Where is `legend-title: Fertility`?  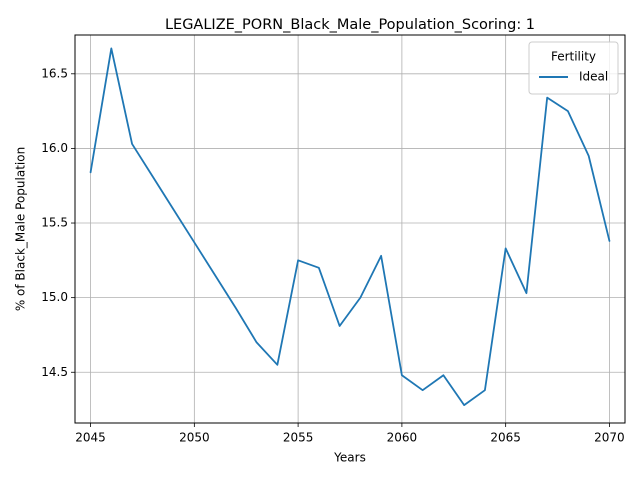
legend-title: Fertility is located at coordinates (573, 57).